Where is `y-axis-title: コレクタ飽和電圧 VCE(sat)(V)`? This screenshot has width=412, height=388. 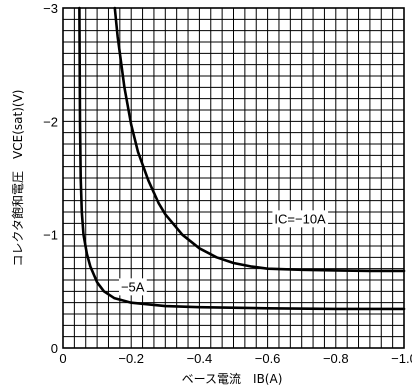 y-axis-title: コレクタ飽和電圧 VCE(sat)(V) is located at coordinates (17, 178).